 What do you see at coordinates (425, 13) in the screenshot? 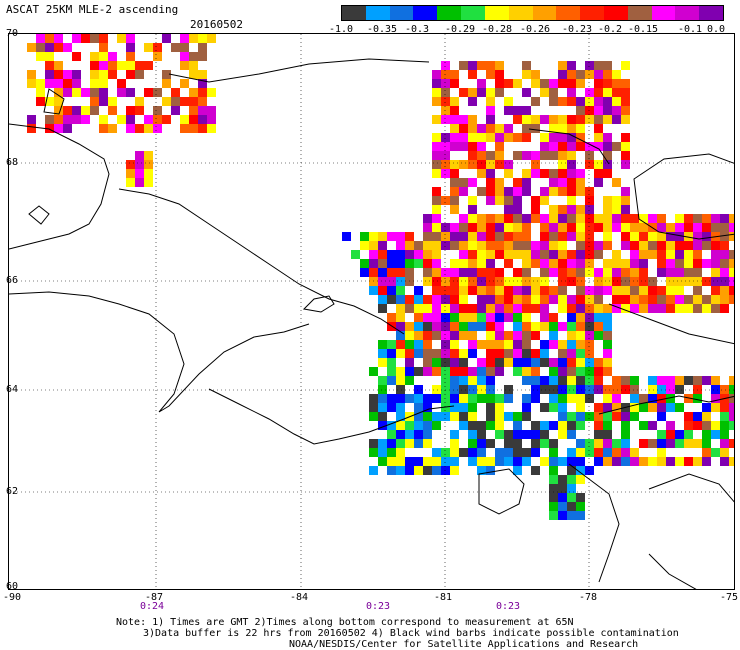
I see `color-scale-segment` at bounding box center [425, 13].